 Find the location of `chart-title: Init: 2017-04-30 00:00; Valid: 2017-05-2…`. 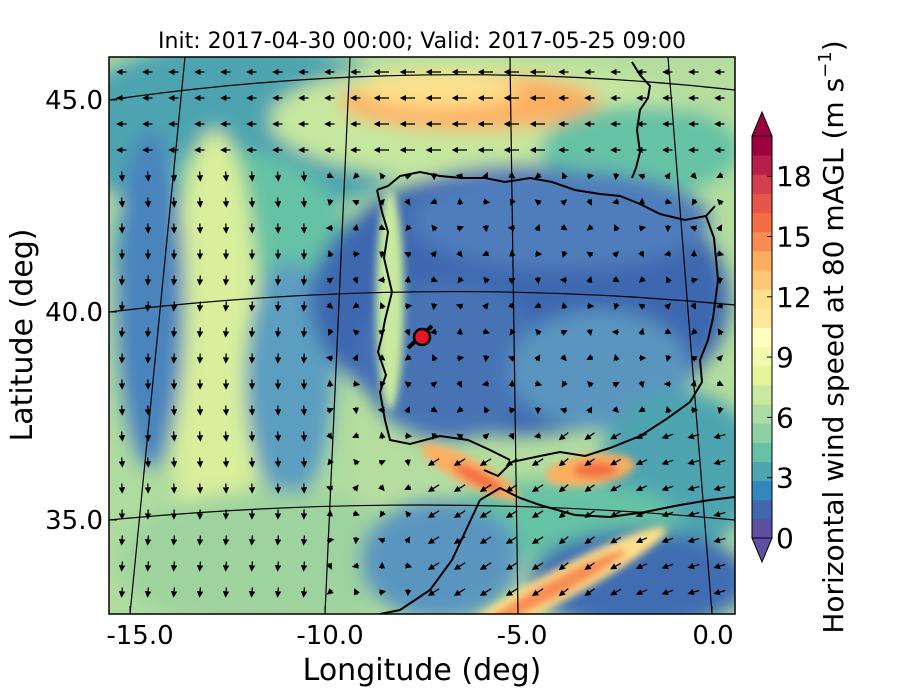

chart-title: Init: 2017-04-30 00:00; Valid: 2017-05-2… is located at coordinates (422, 41).